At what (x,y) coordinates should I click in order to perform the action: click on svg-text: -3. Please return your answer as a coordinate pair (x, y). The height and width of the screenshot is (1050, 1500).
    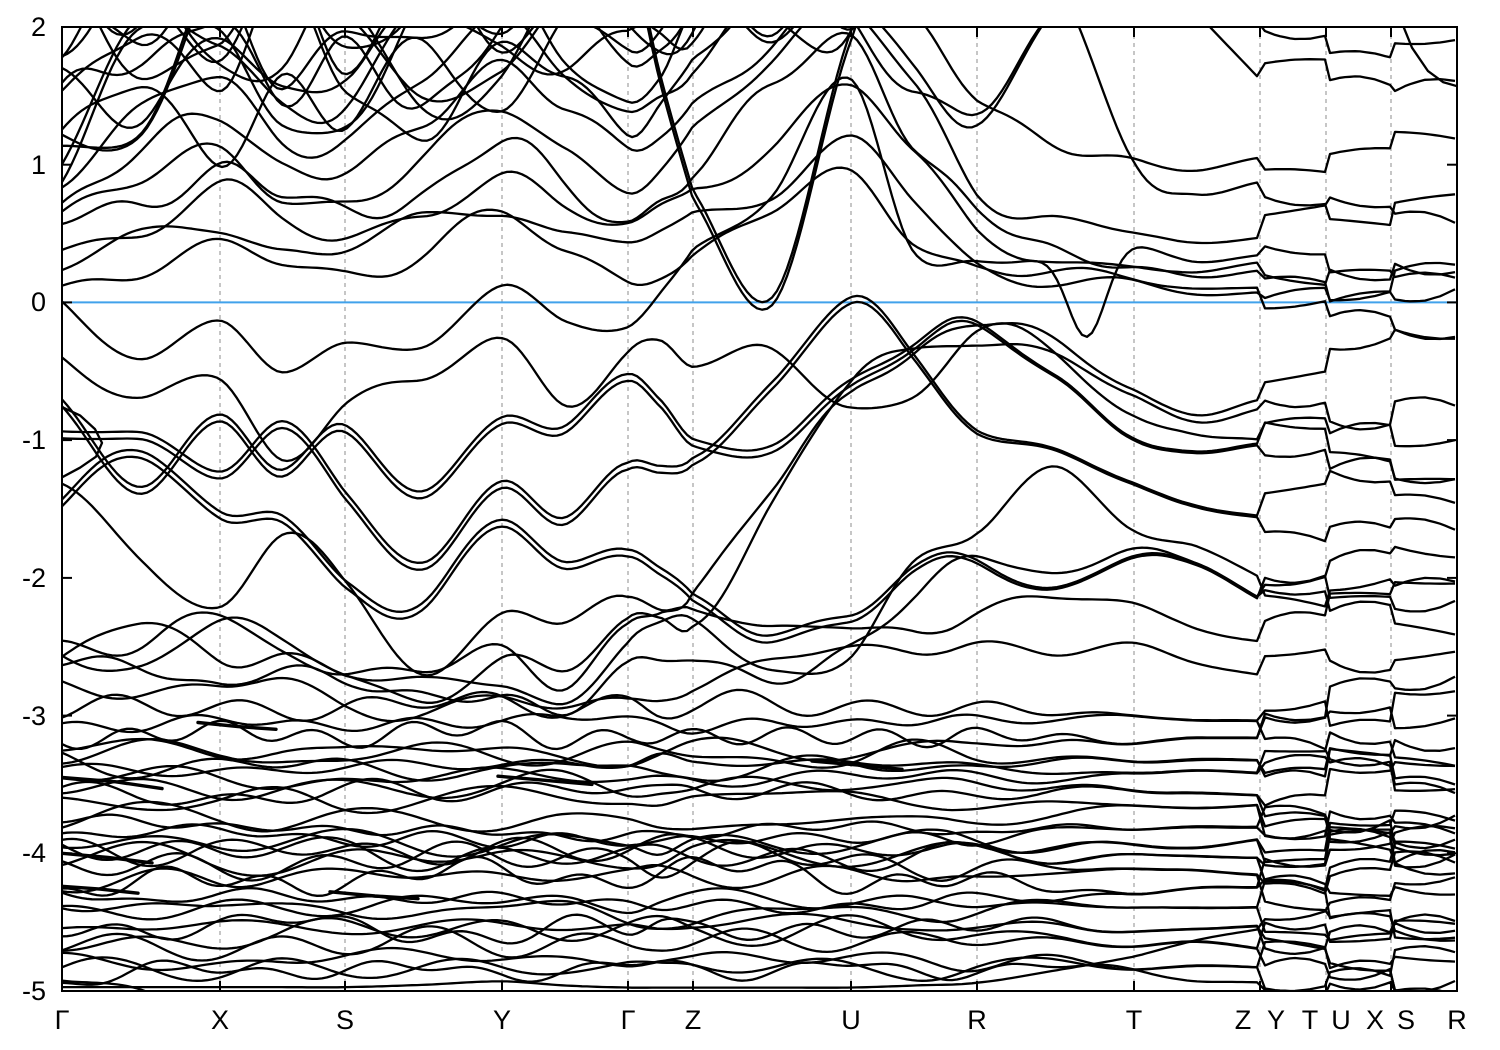
    Looking at the image, I should click on (34, 716).